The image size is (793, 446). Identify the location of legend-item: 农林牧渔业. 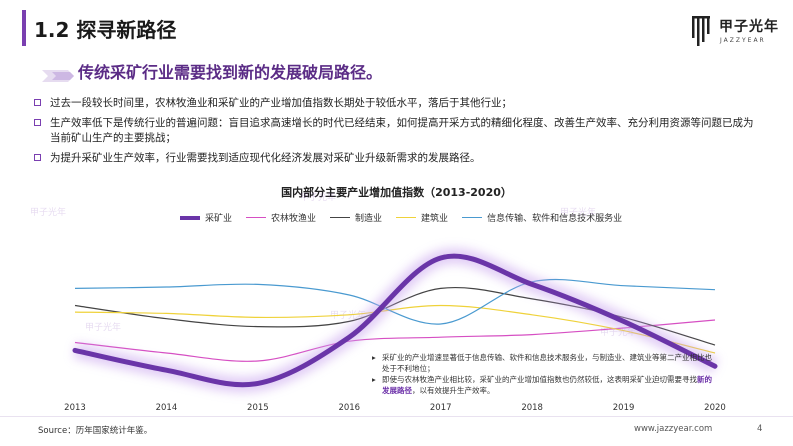
(281, 217).